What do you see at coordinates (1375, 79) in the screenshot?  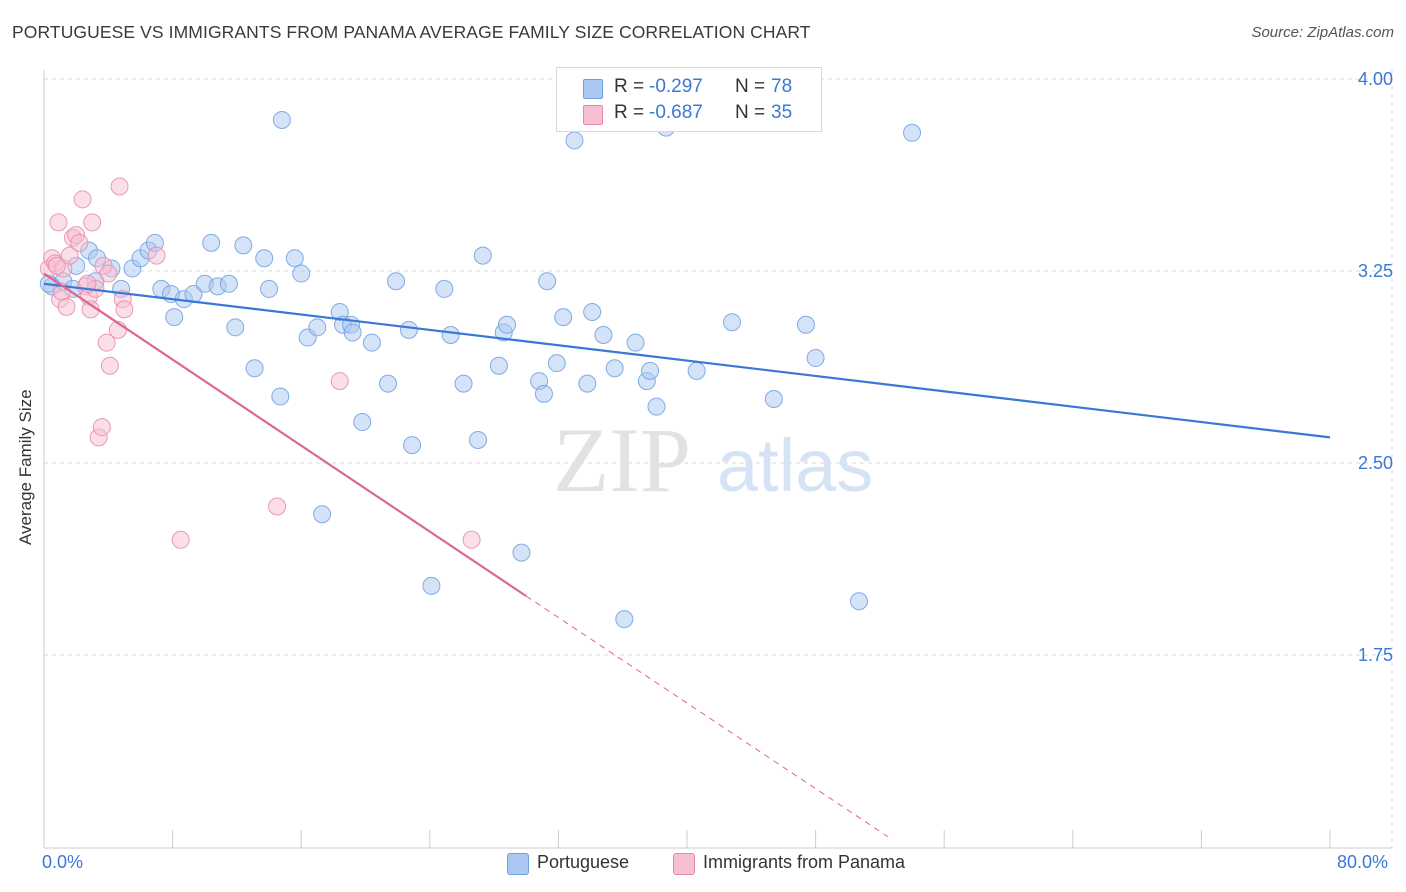 I see `y-tick-label-3: 4.00` at bounding box center [1375, 79].